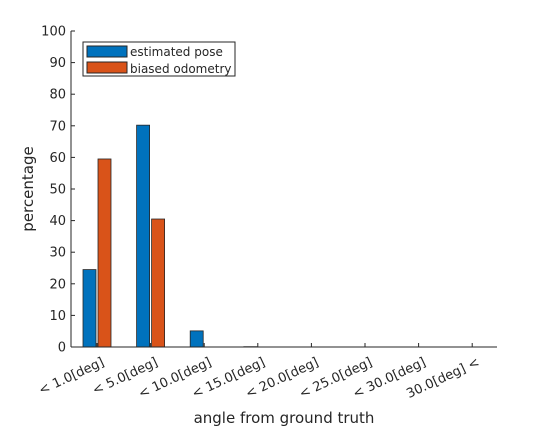 This screenshot has height=427, width=550. I want to click on legend-label-estimated-pose: estimated pose, so click(176, 52).